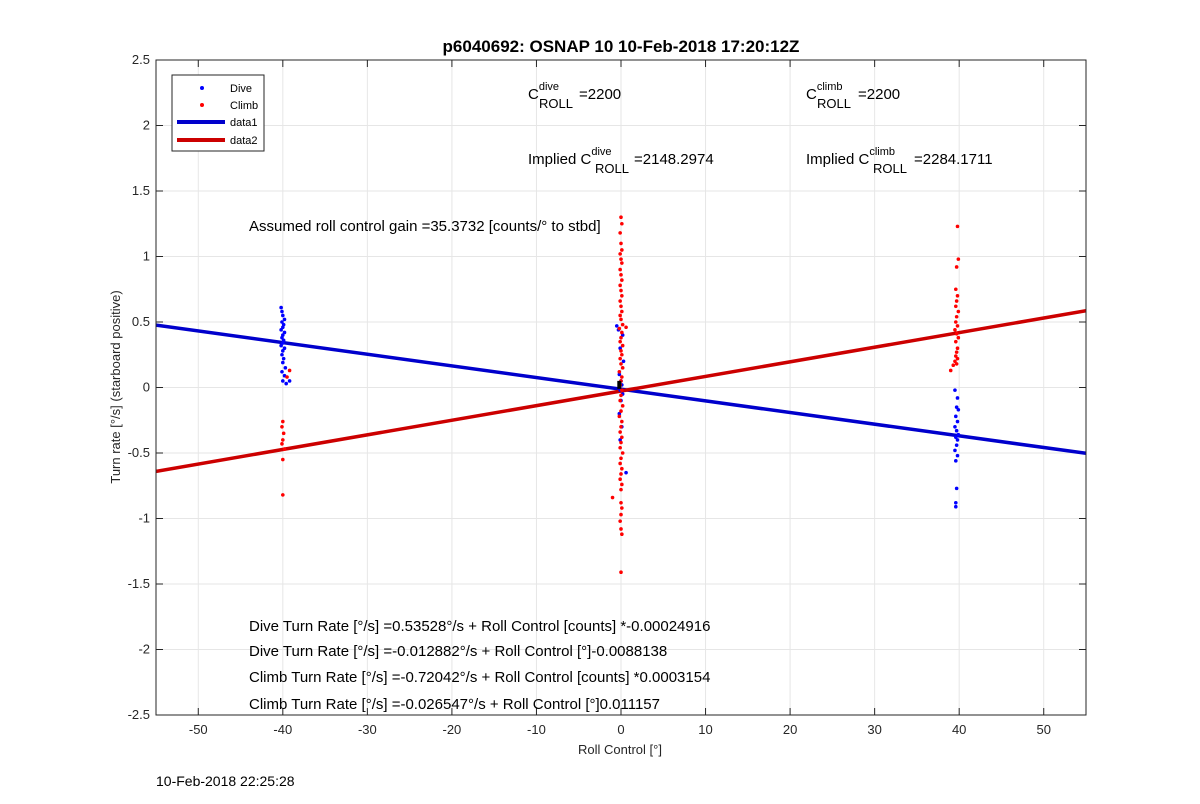 This screenshot has height=804, width=1200. What do you see at coordinates (141, 190) in the screenshot?
I see `y-tick-label: 1.5` at bounding box center [141, 190].